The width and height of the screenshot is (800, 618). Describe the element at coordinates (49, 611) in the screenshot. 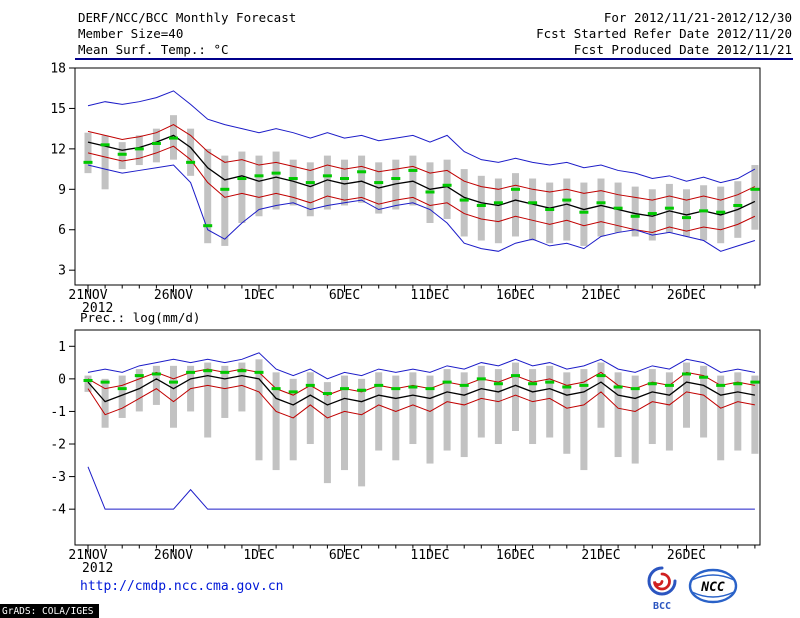

I see `grads-credit: GrADS: COLA/IGES` at that location.